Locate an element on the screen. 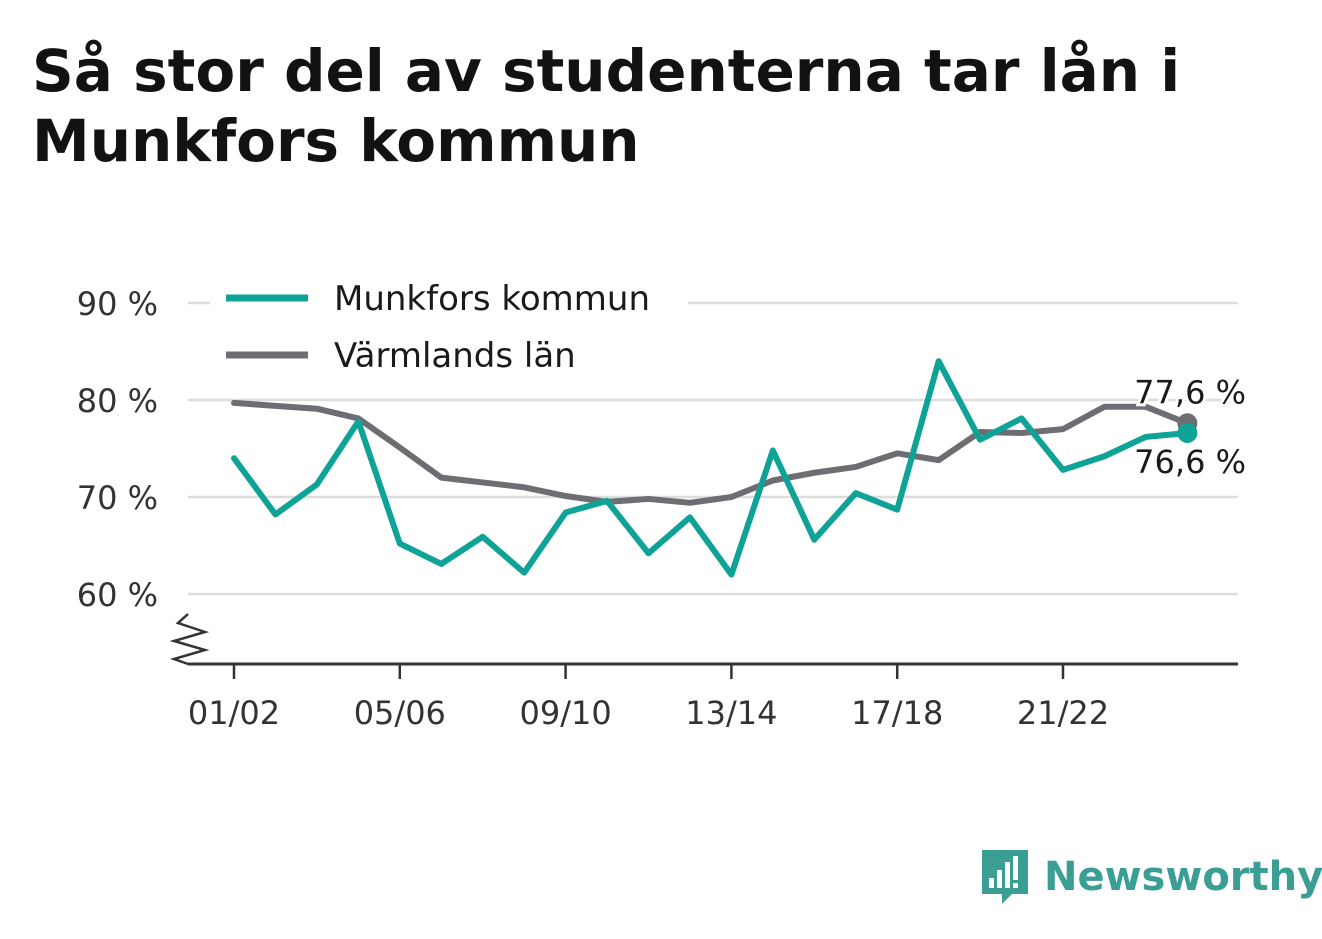  x-tick-label: 09/10 is located at coordinates (565, 713).